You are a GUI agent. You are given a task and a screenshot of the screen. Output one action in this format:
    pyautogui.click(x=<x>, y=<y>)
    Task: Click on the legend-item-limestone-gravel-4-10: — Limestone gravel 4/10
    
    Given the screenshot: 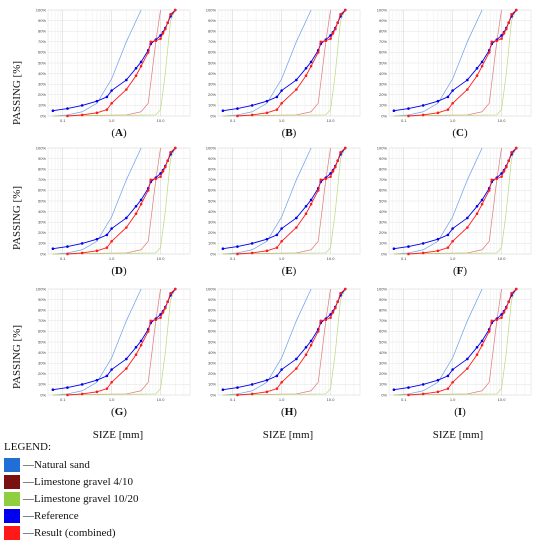 What is the action you would take?
    pyautogui.click(x=114, y=481)
    